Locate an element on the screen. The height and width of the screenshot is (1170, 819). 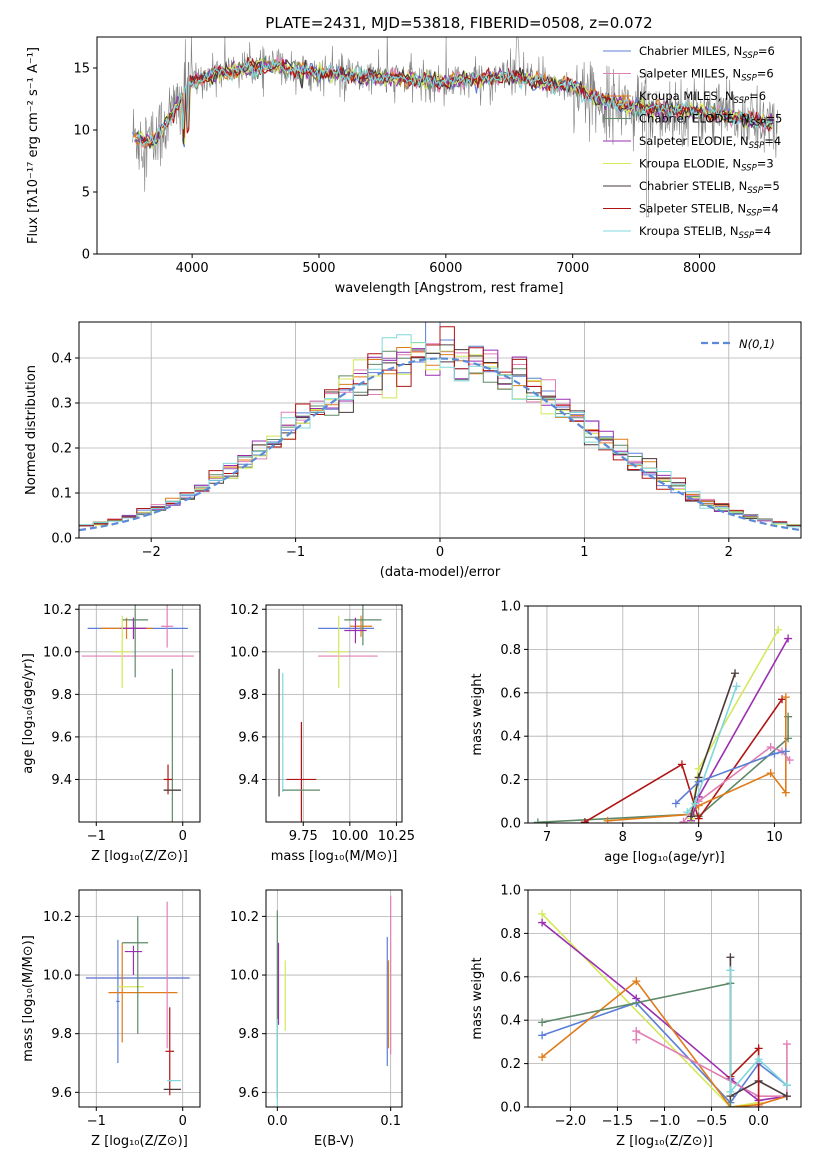
y-tick-label: 9.8 is located at coordinates (61, 1034).